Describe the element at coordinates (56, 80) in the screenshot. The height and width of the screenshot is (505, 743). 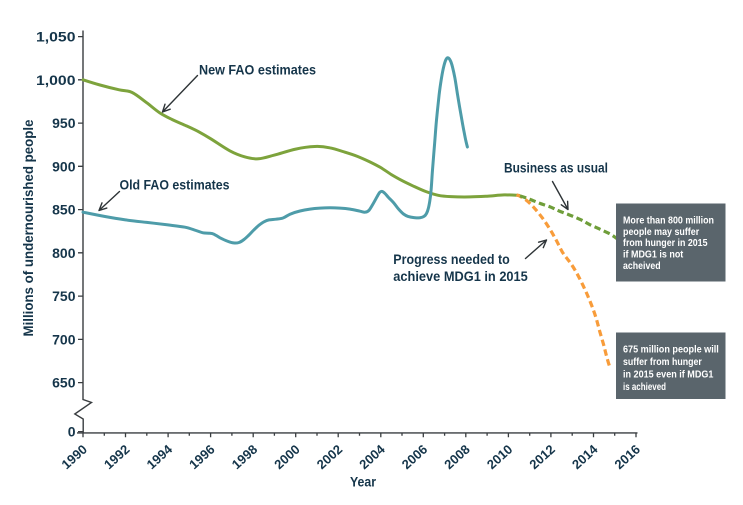
I see `svg-text: 1,000` at that location.